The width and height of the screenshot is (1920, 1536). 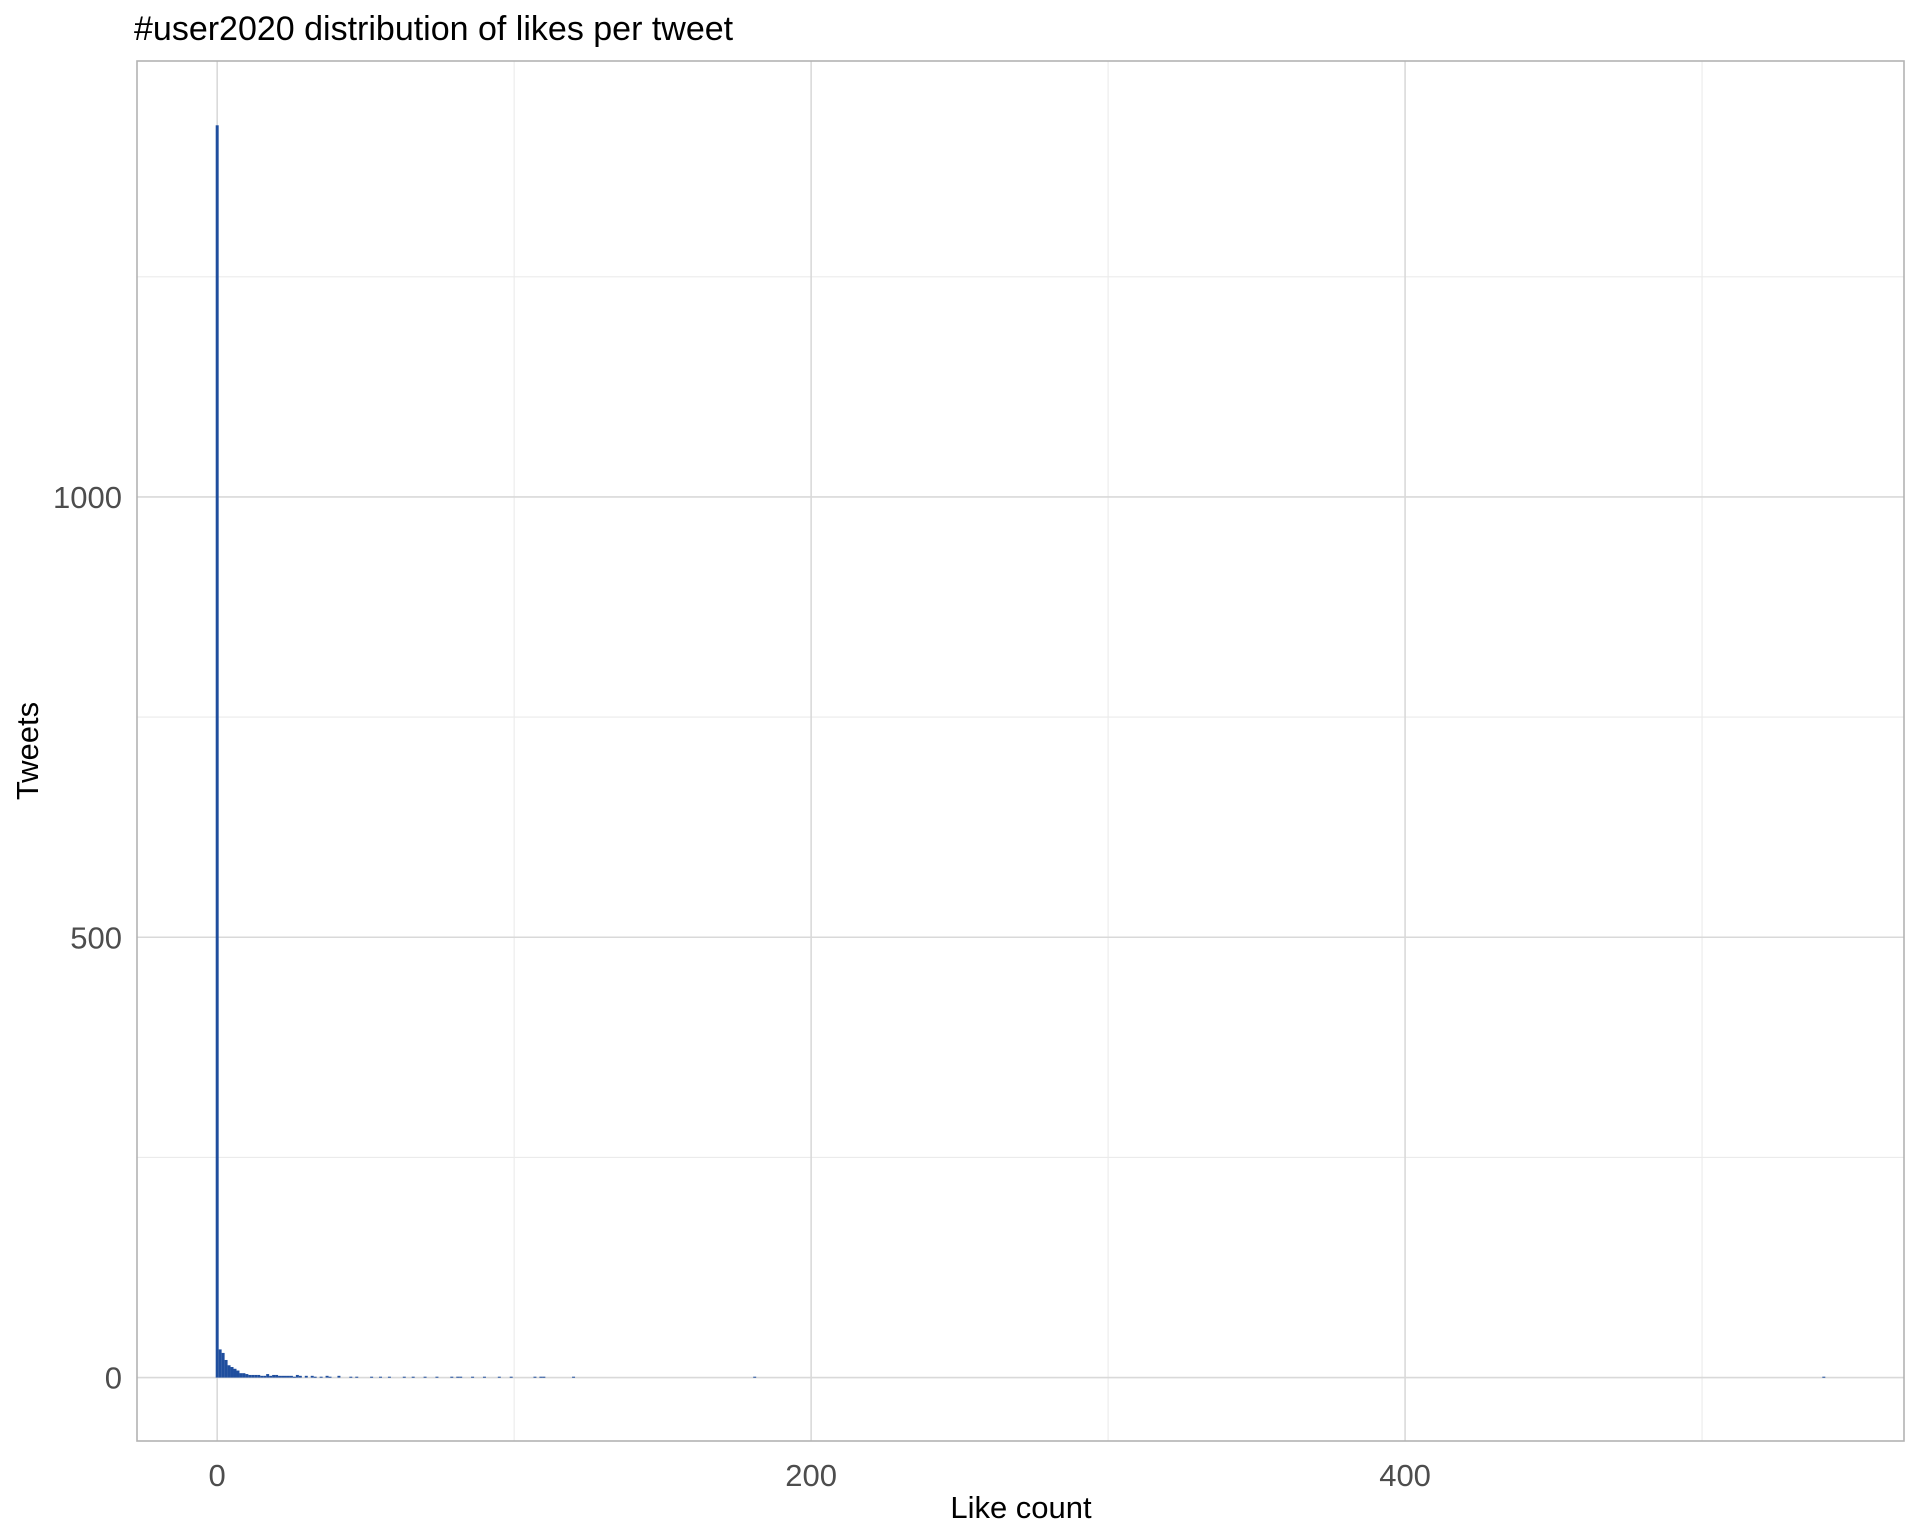 What do you see at coordinates (217, 1475) in the screenshot?
I see `x-tick-label: 0` at bounding box center [217, 1475].